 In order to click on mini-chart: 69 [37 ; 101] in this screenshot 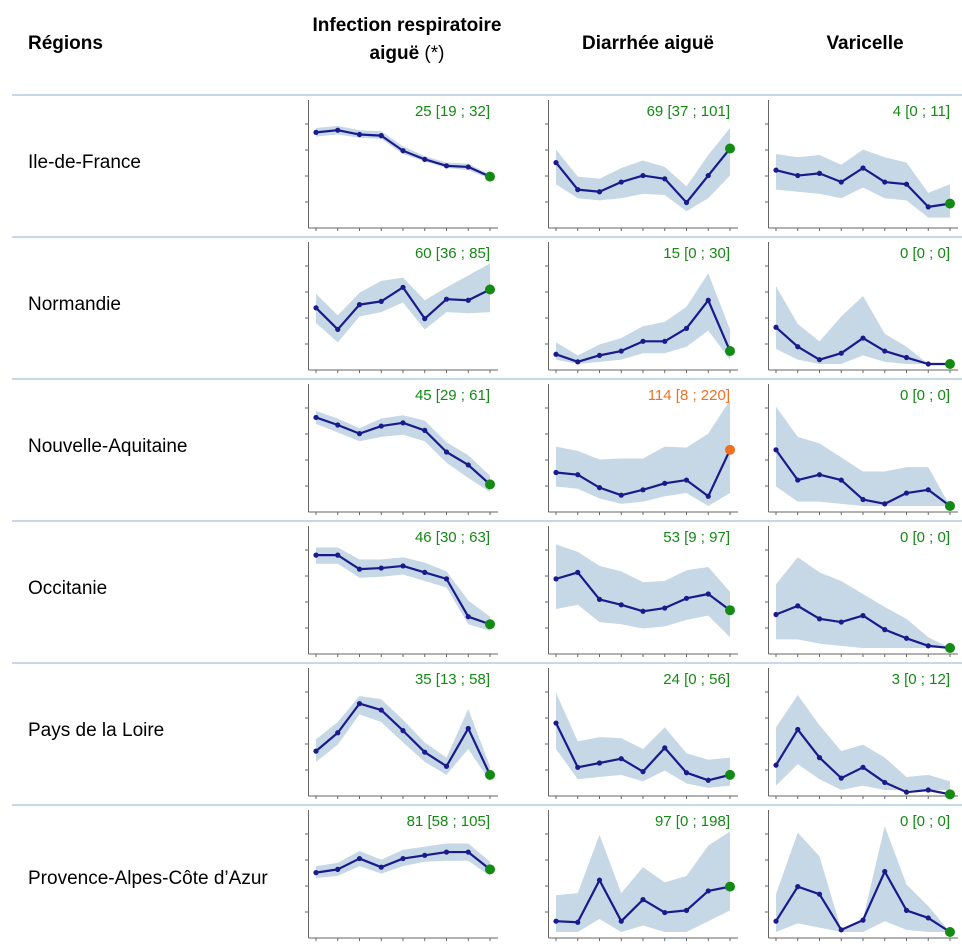, I will do `click(641, 165)`.